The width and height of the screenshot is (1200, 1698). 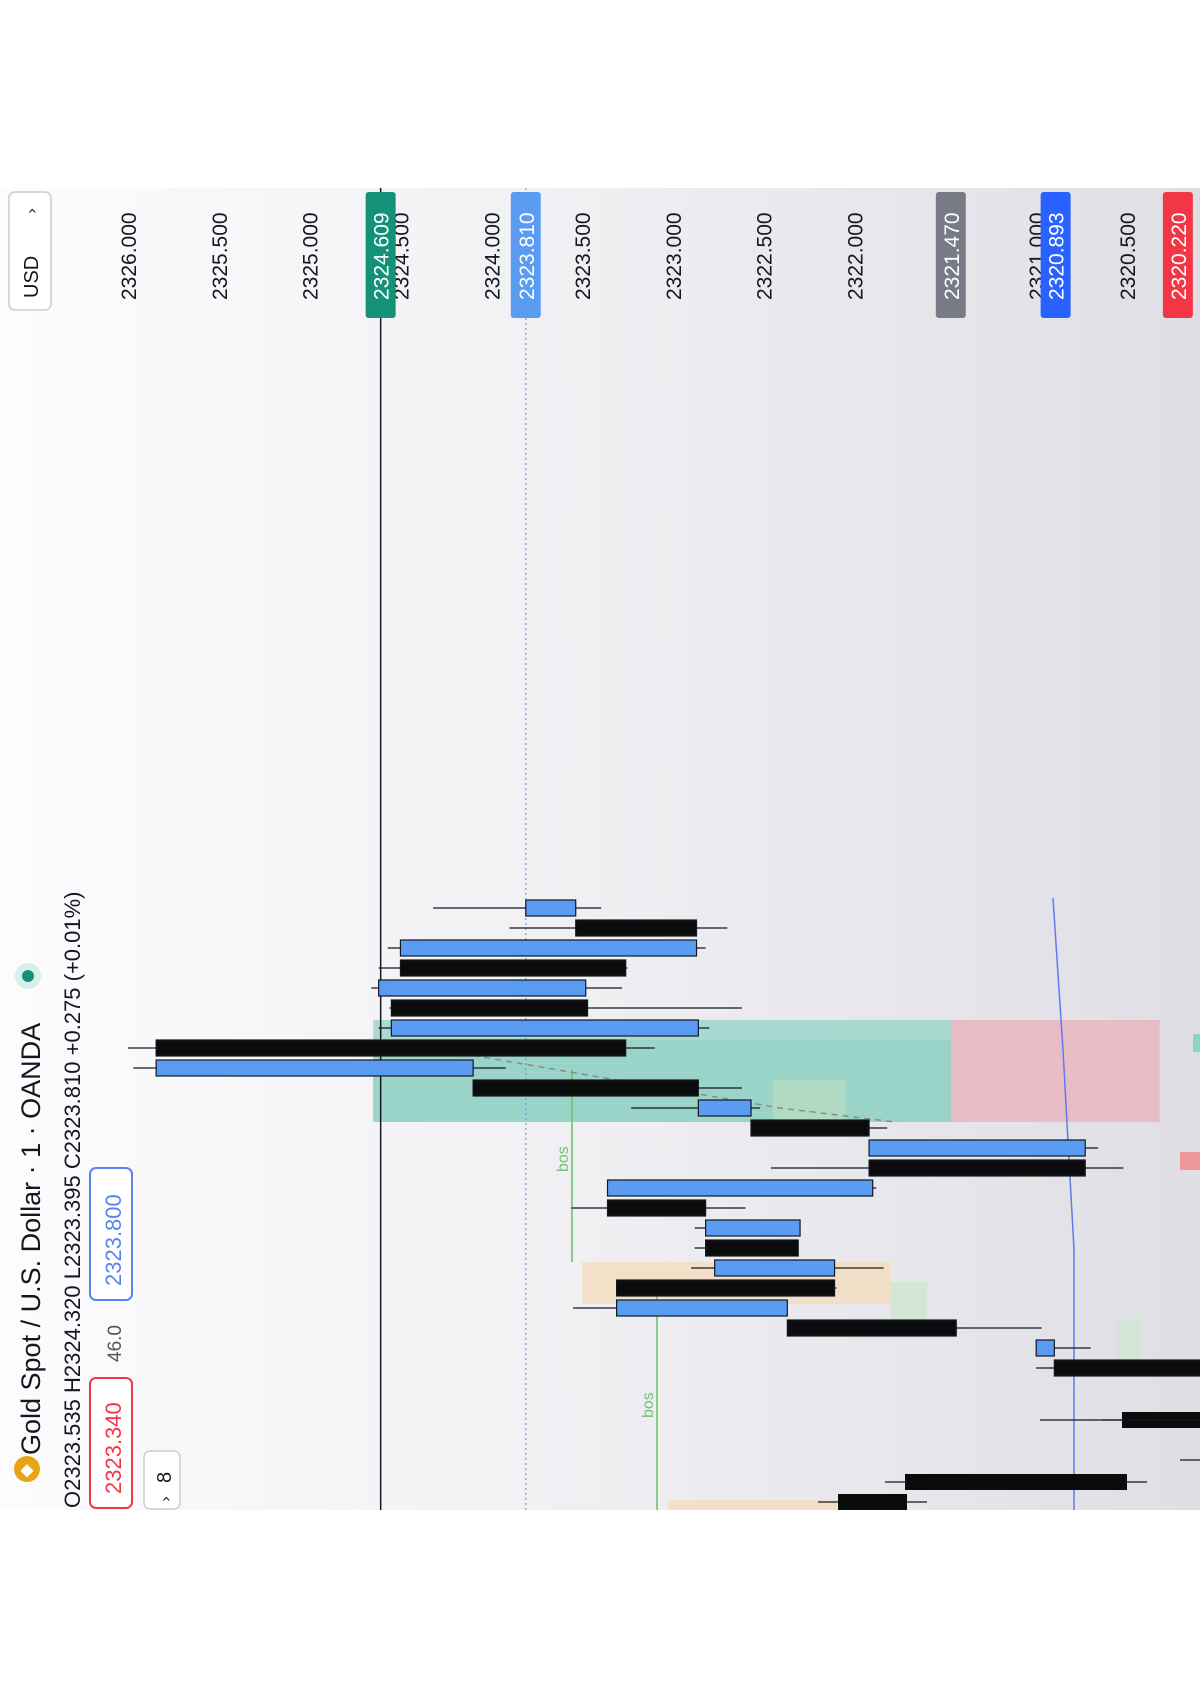 What do you see at coordinates (583, 256) in the screenshot?
I see `price-tick-label: 2323.500` at bounding box center [583, 256].